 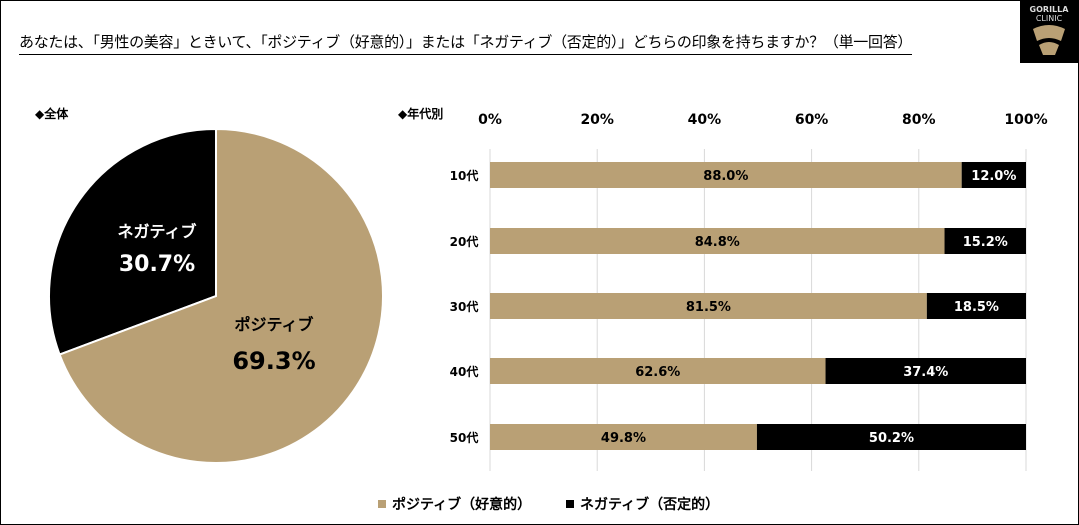 I want to click on x-tick-label: 60%, so click(x=812, y=120).